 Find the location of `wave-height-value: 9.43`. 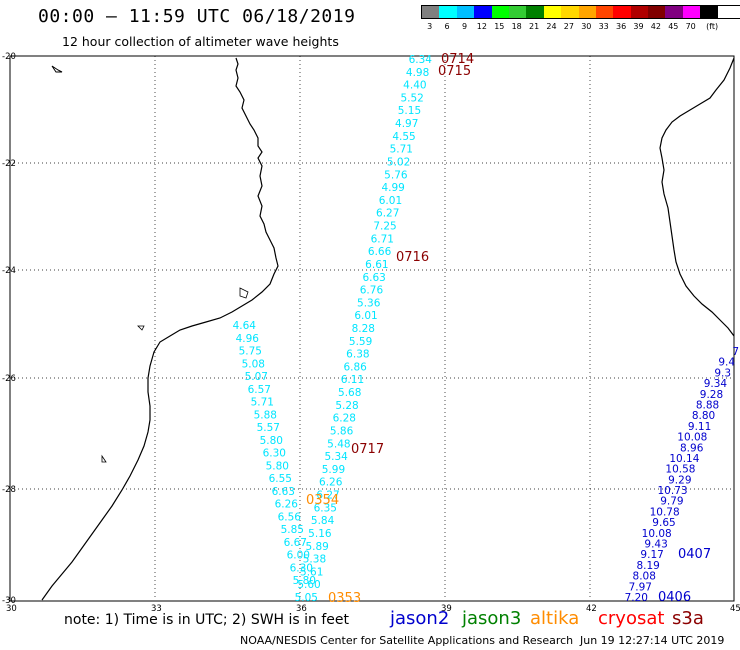

wave-height-value: 9.43 is located at coordinates (655, 545).